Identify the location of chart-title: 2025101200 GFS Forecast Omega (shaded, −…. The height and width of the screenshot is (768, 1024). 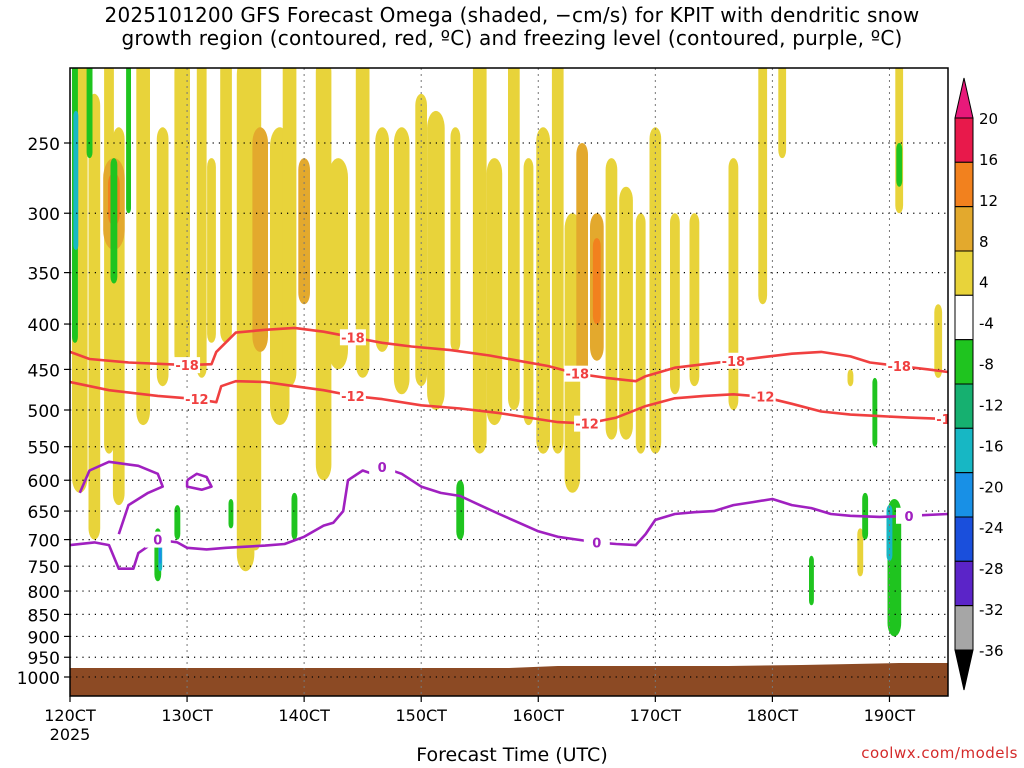
(512, 27).